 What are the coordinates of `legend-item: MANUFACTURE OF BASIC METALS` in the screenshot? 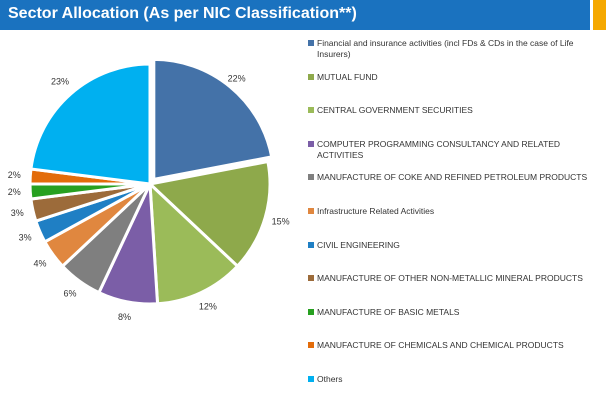 It's located at (453, 312).